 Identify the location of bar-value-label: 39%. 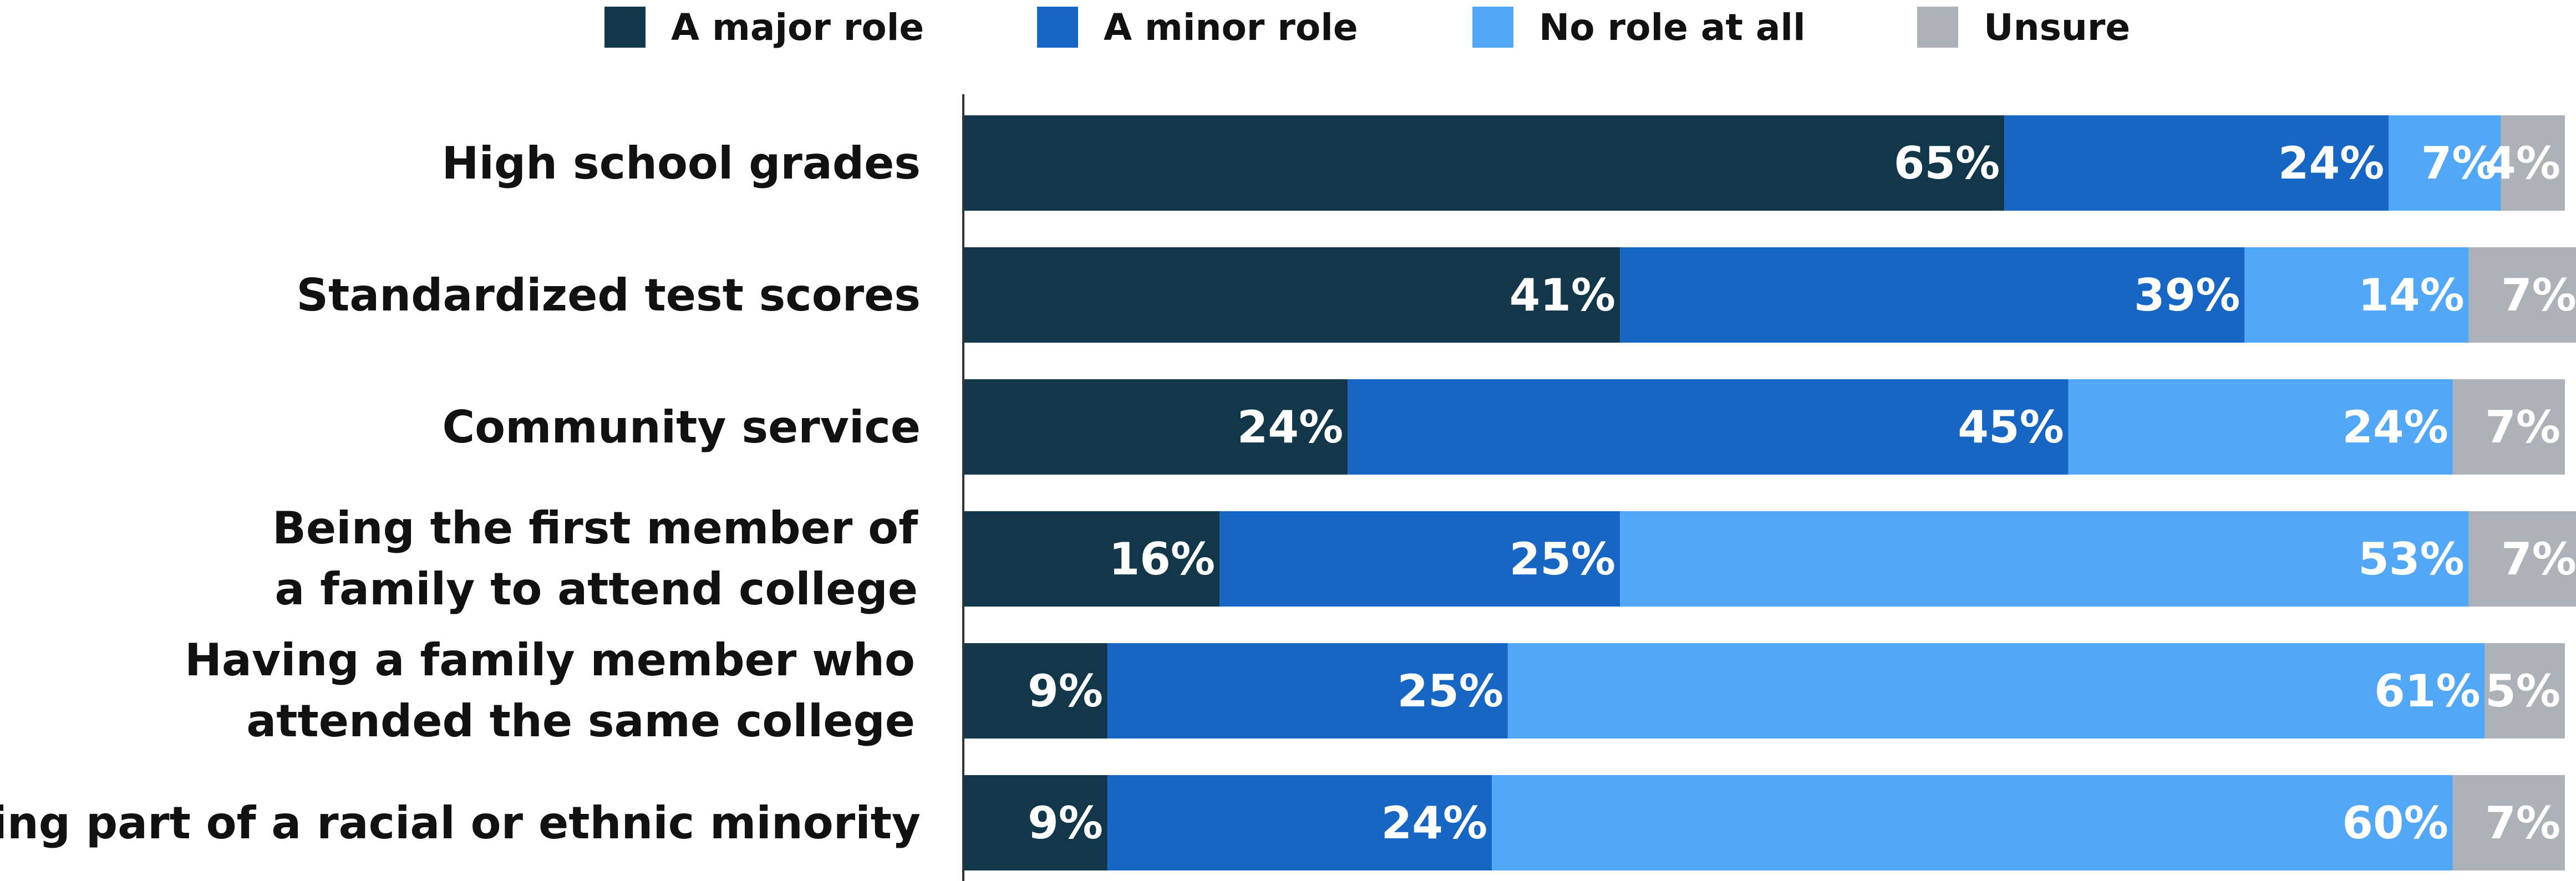
(2187, 295).